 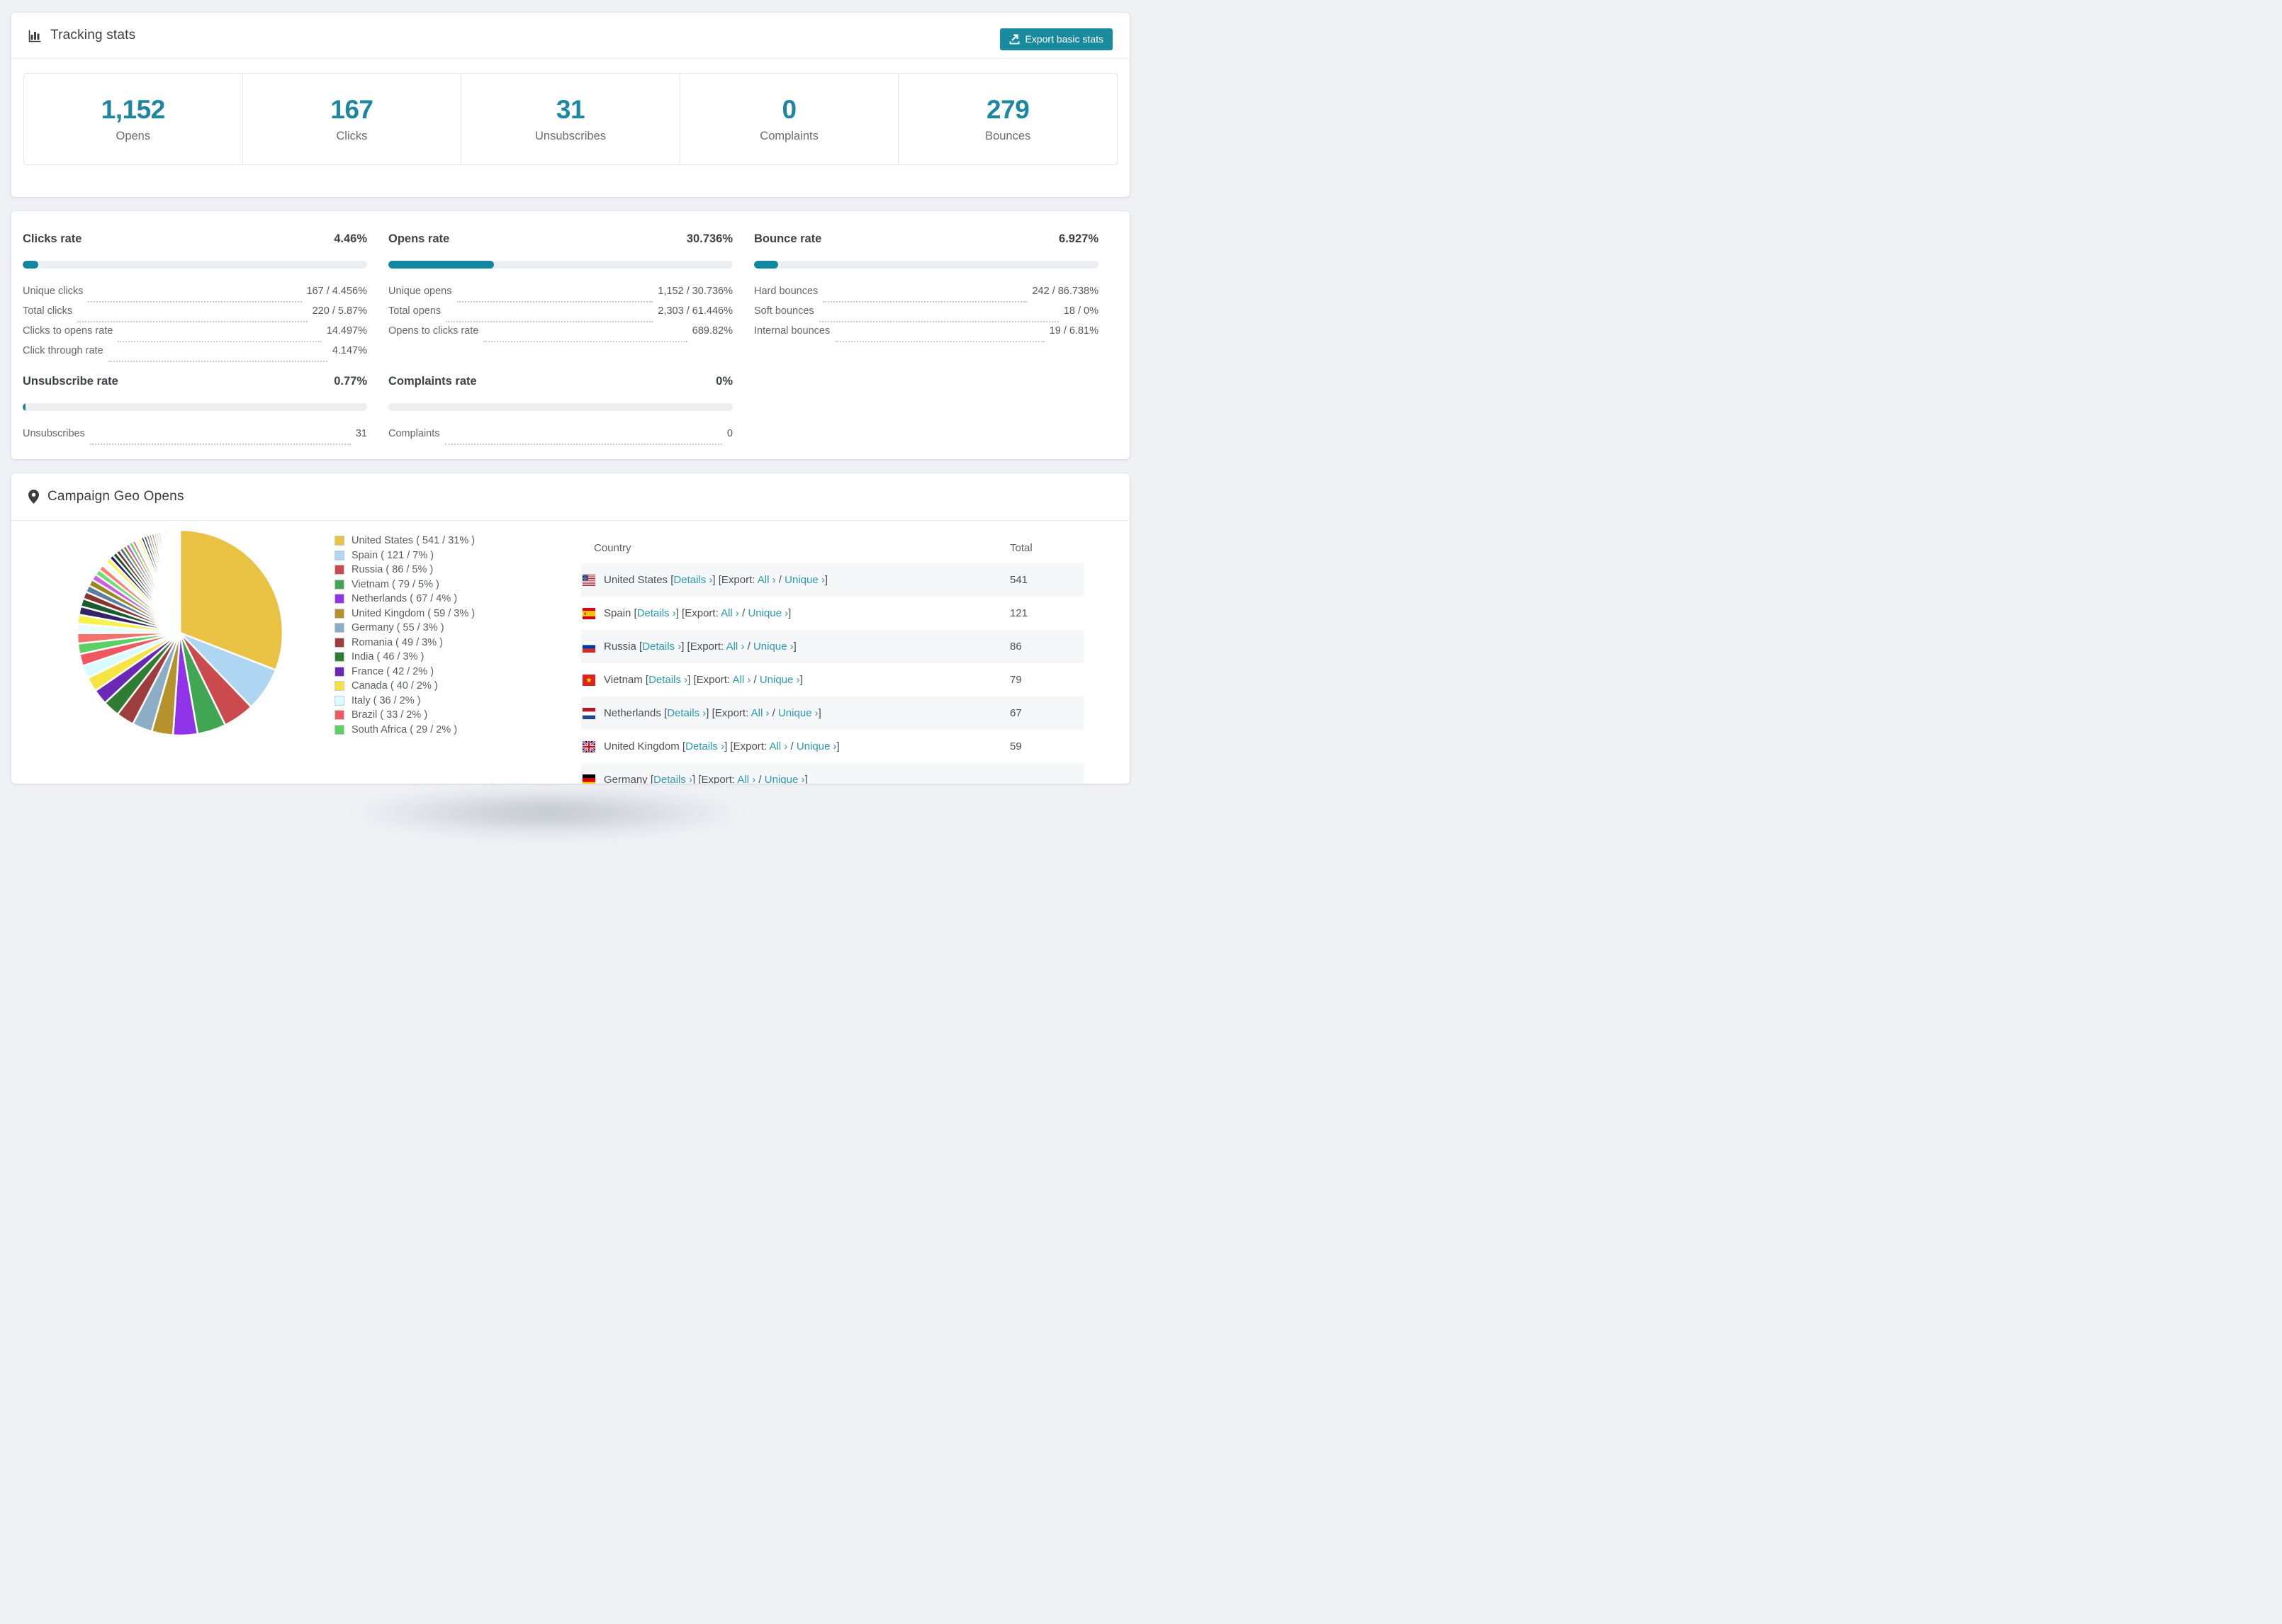 I want to click on export-basic-stats-button: Export basic stats, so click(x=1056, y=39).